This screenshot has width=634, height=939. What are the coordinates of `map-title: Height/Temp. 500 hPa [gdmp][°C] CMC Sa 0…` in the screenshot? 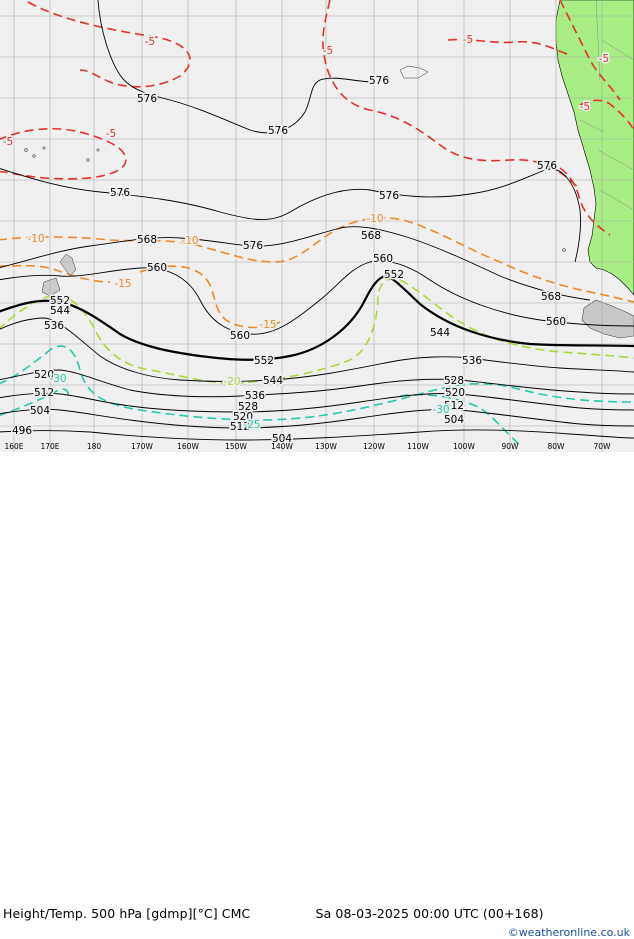 It's located at (273, 913).